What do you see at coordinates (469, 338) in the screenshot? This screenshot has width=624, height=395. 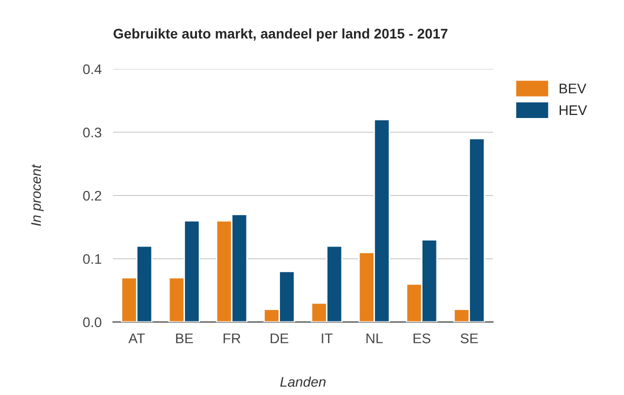 I see `x-tick-label: SE` at bounding box center [469, 338].